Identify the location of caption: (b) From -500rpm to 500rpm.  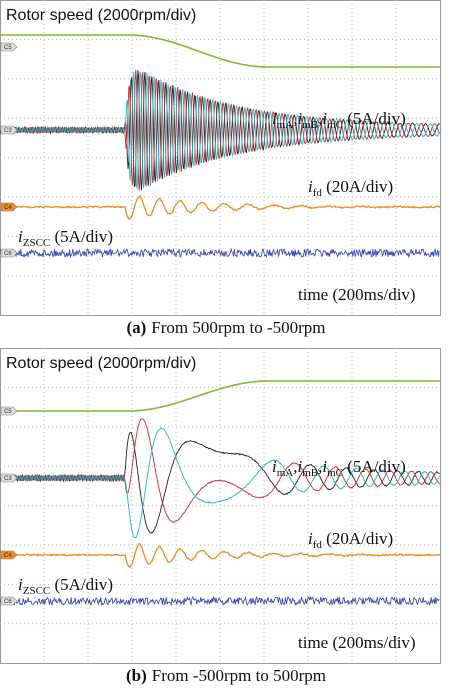
(226, 675).